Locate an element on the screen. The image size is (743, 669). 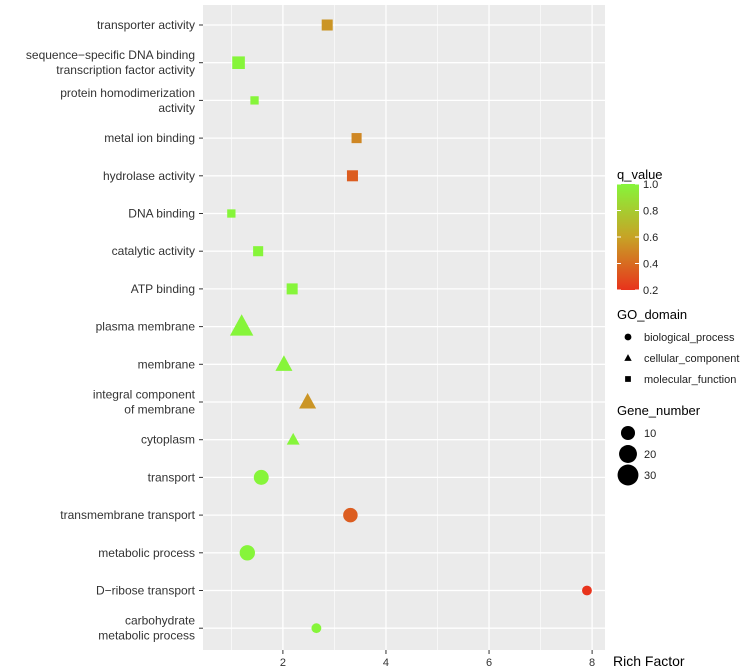
point-transport is located at coordinates (261, 477).